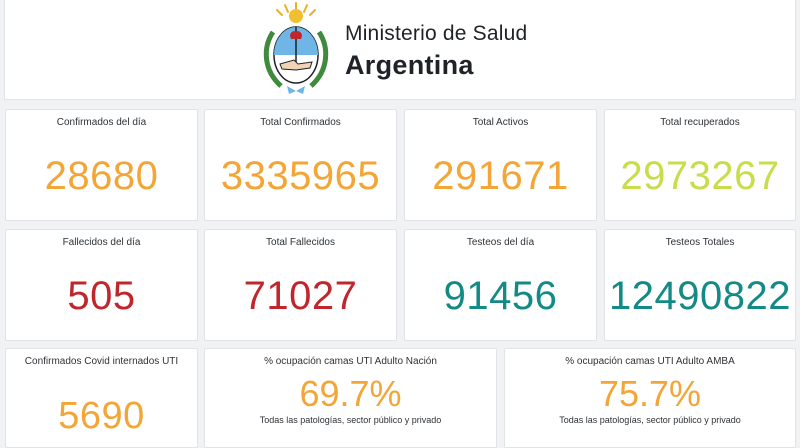 Image resolution: width=800 pixels, height=448 pixels. I want to click on card-value: 71027, so click(300, 296).